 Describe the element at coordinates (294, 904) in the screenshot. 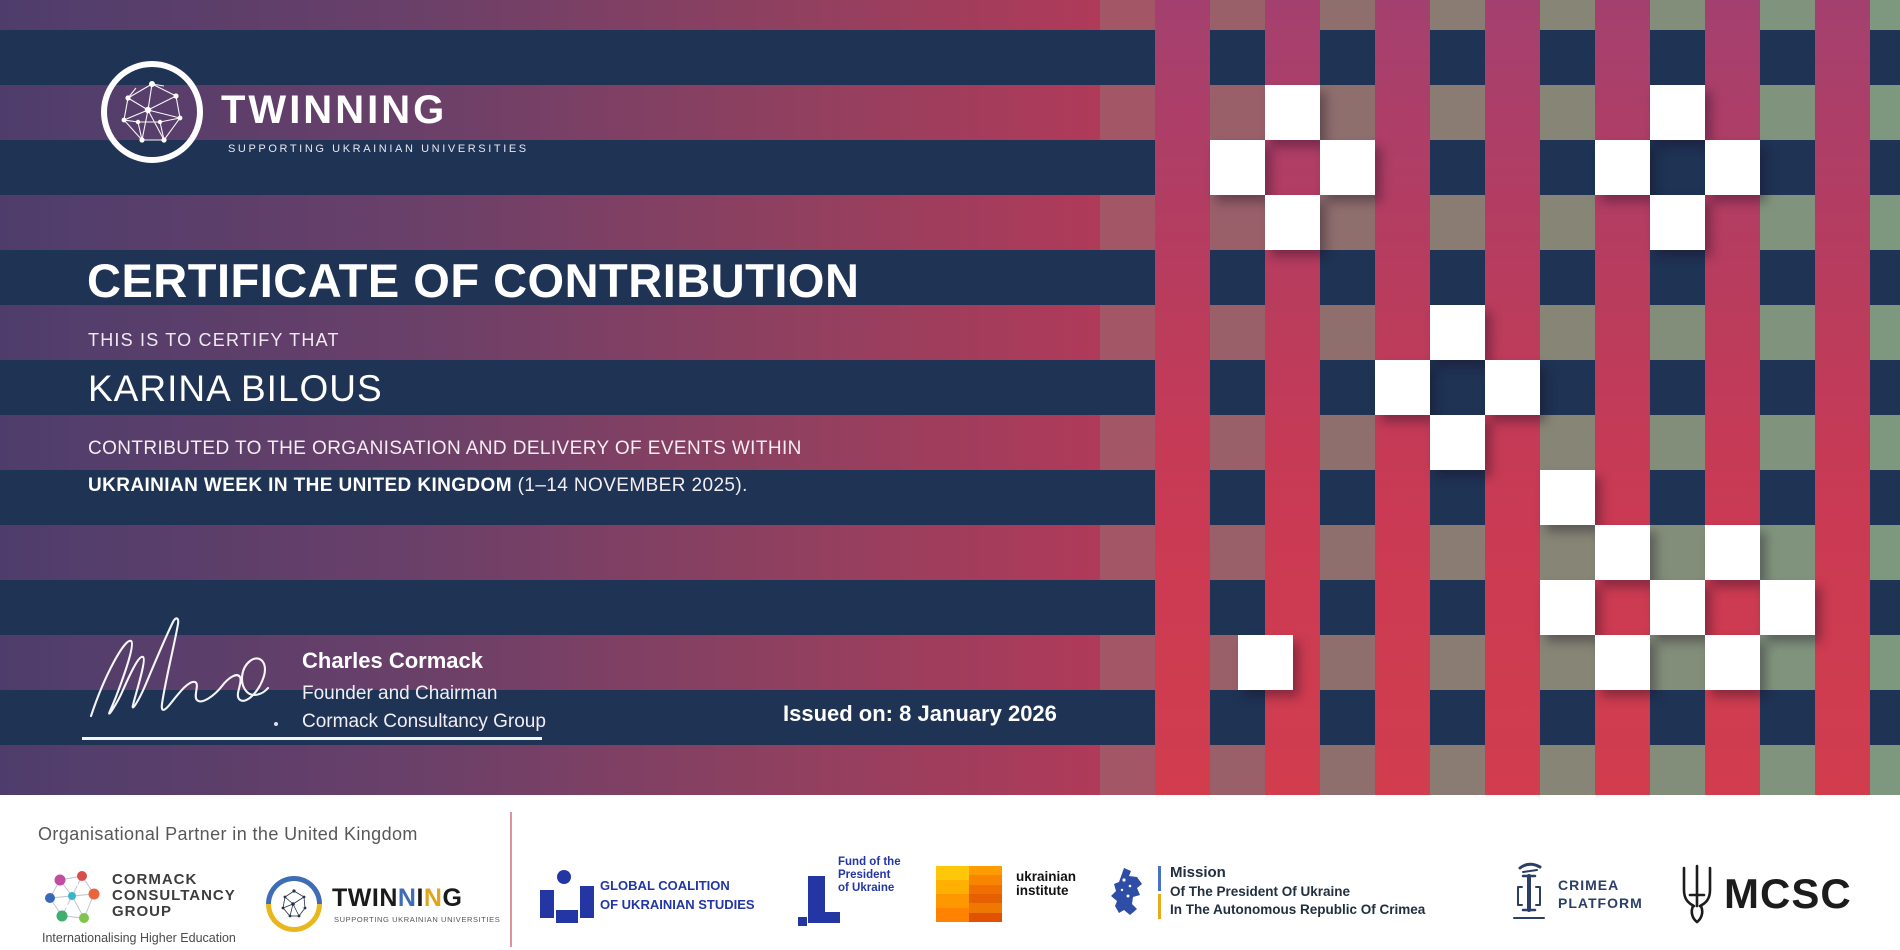

I see `twinning-footer-globe-icon` at that location.